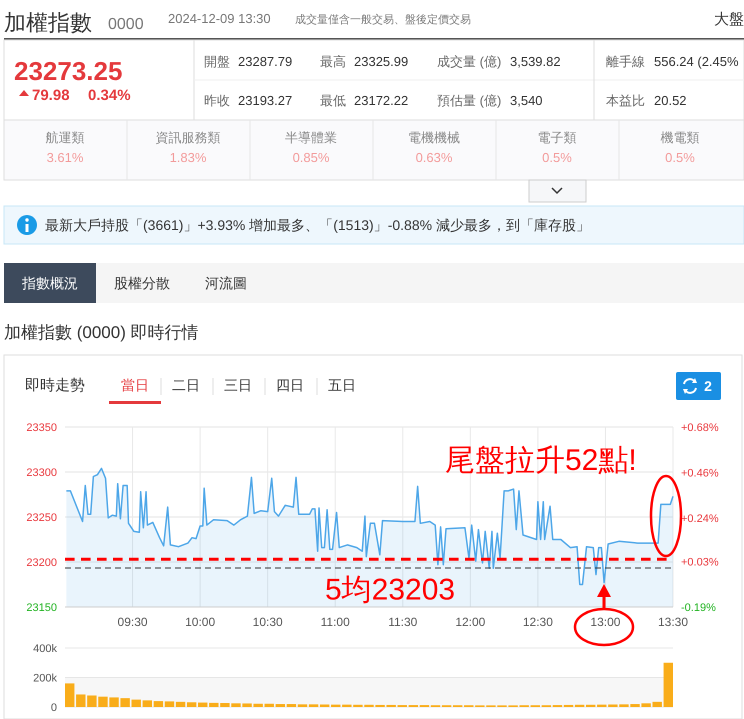 Image resolution: width=744 pixels, height=719 pixels. What do you see at coordinates (342, 385) in the screenshot?
I see `text: 五日` at bounding box center [342, 385].